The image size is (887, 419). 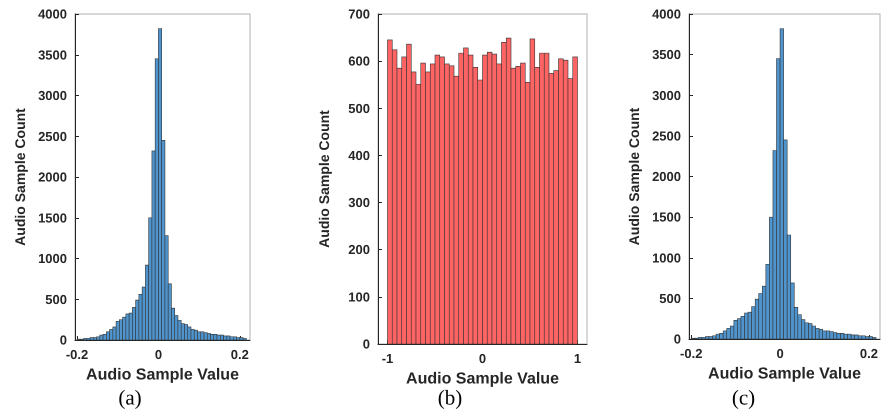 What do you see at coordinates (359, 202) in the screenshot?
I see `y-tick-label: 300` at bounding box center [359, 202].